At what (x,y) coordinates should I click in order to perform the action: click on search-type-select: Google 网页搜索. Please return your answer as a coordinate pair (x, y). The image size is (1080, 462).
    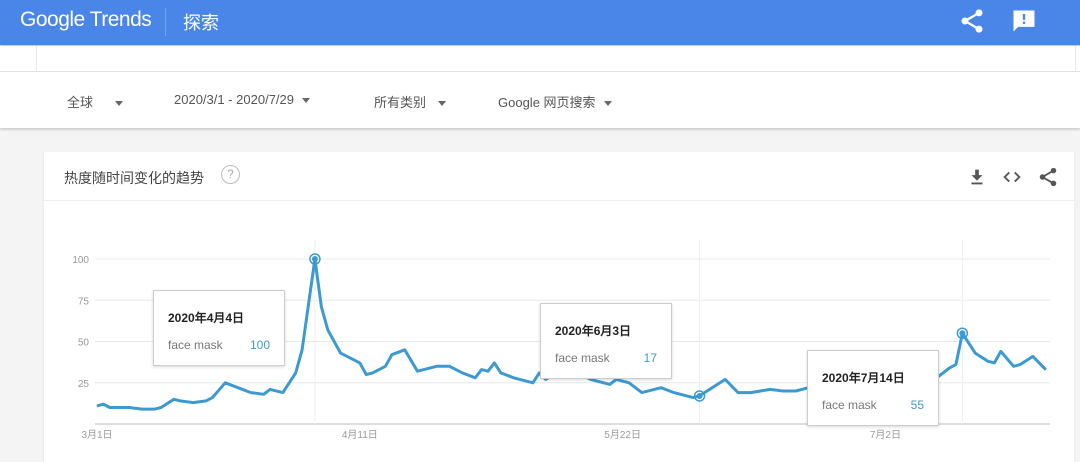
    Looking at the image, I should click on (555, 101).